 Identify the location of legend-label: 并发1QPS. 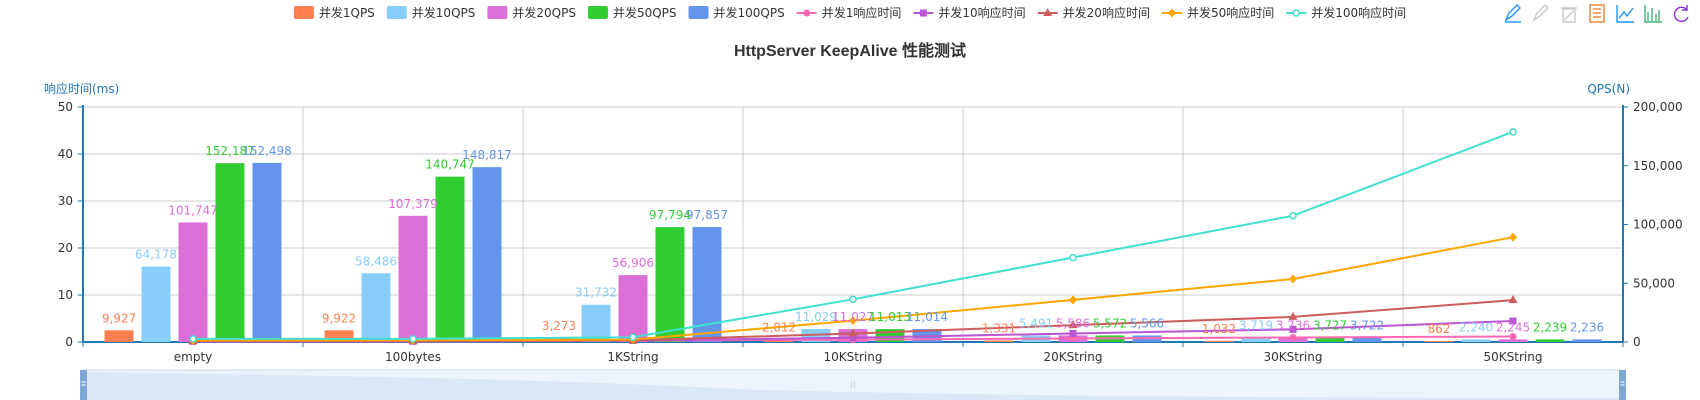
(347, 12).